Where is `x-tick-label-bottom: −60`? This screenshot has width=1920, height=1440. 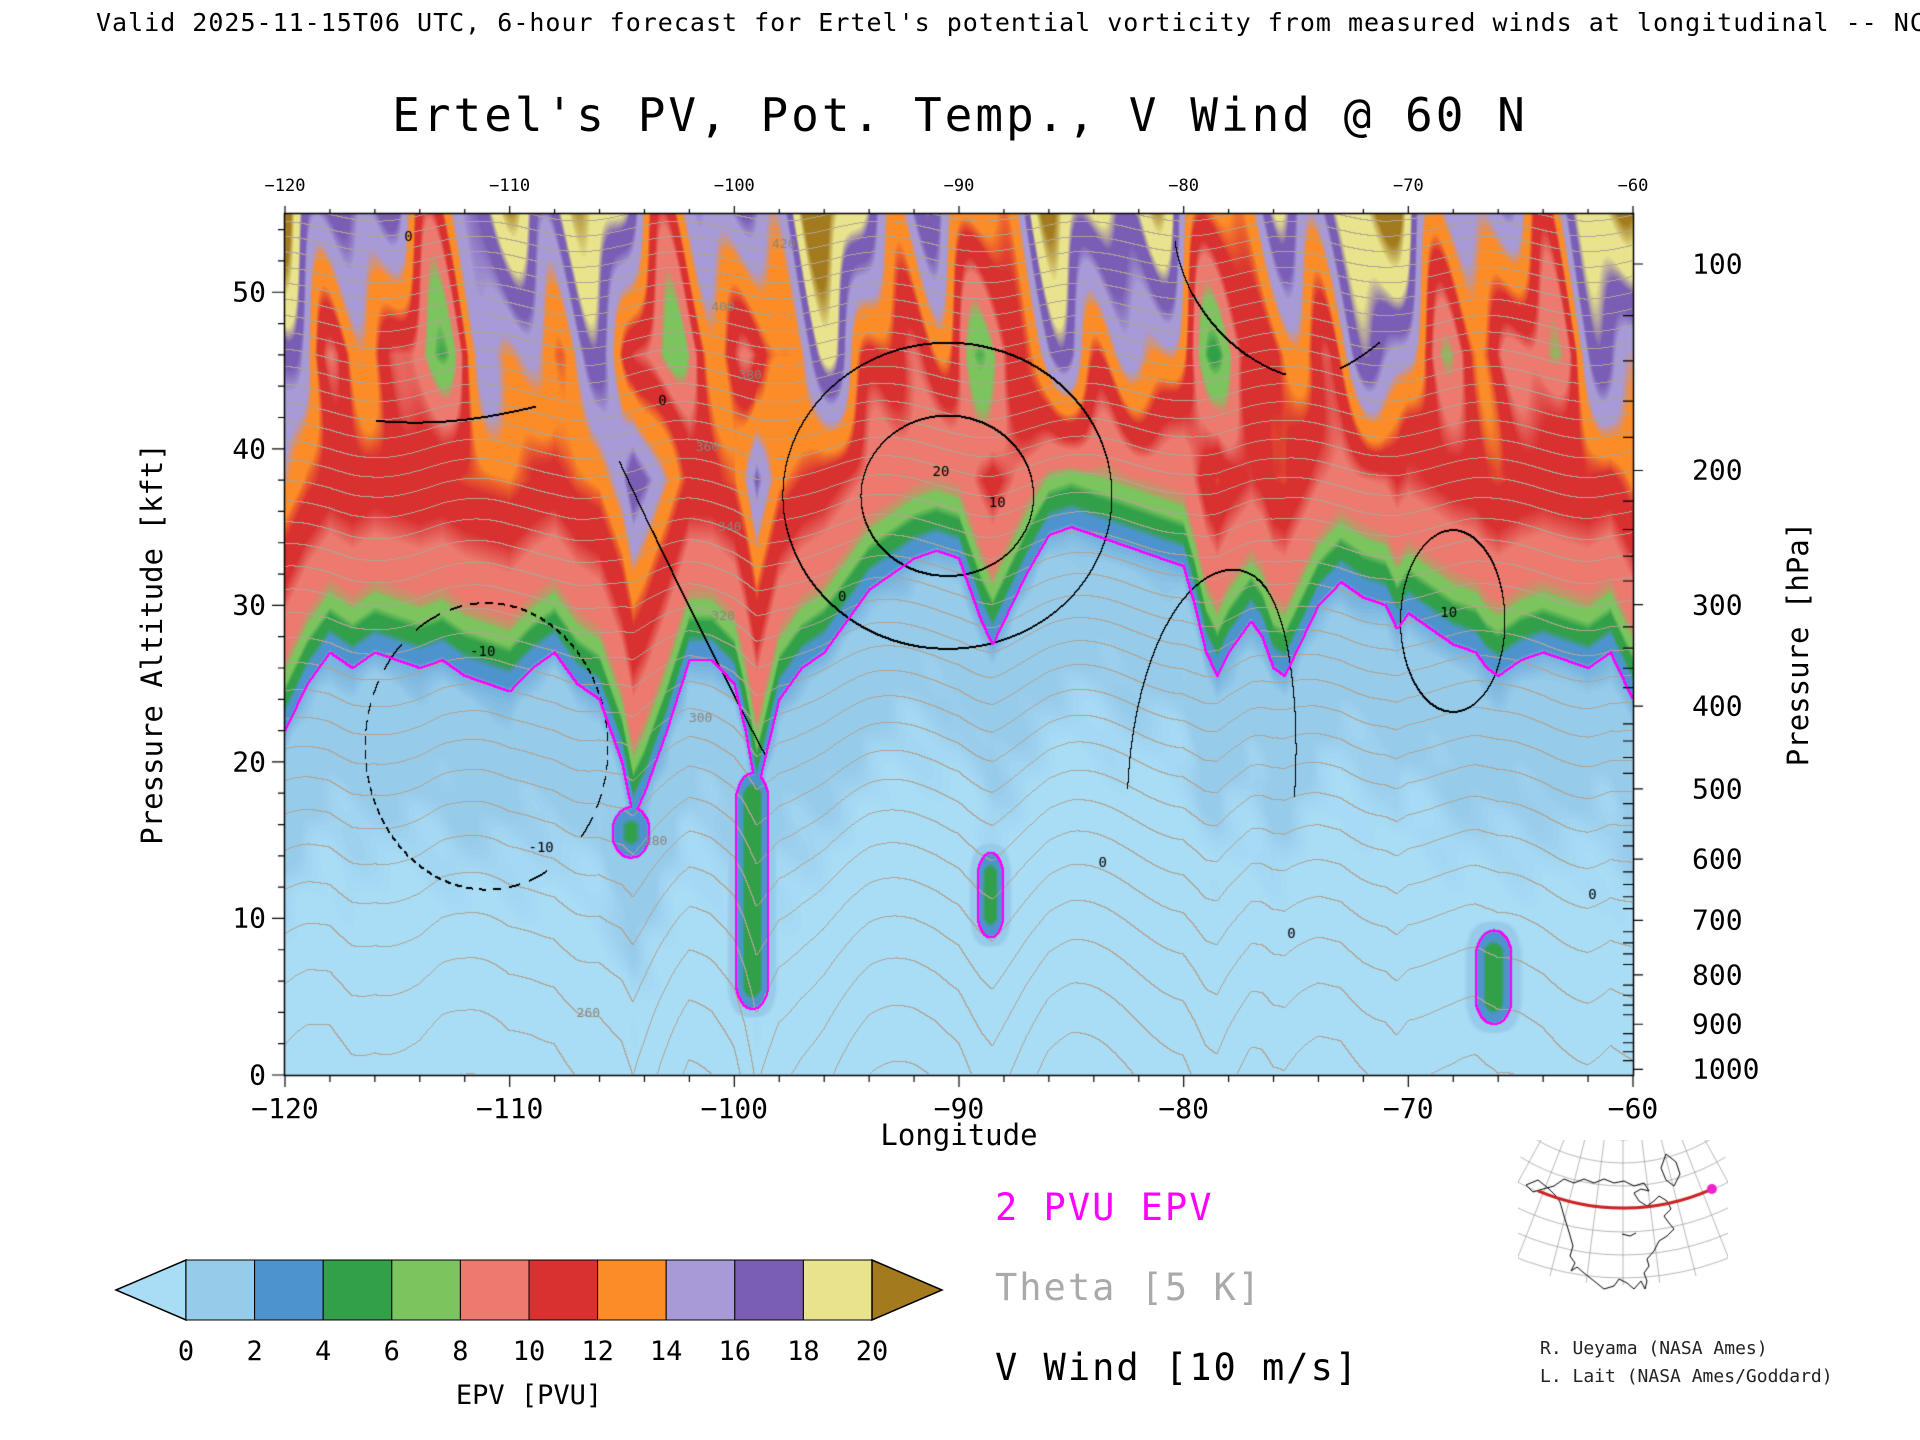 x-tick-label-bottom: −60 is located at coordinates (1633, 1108).